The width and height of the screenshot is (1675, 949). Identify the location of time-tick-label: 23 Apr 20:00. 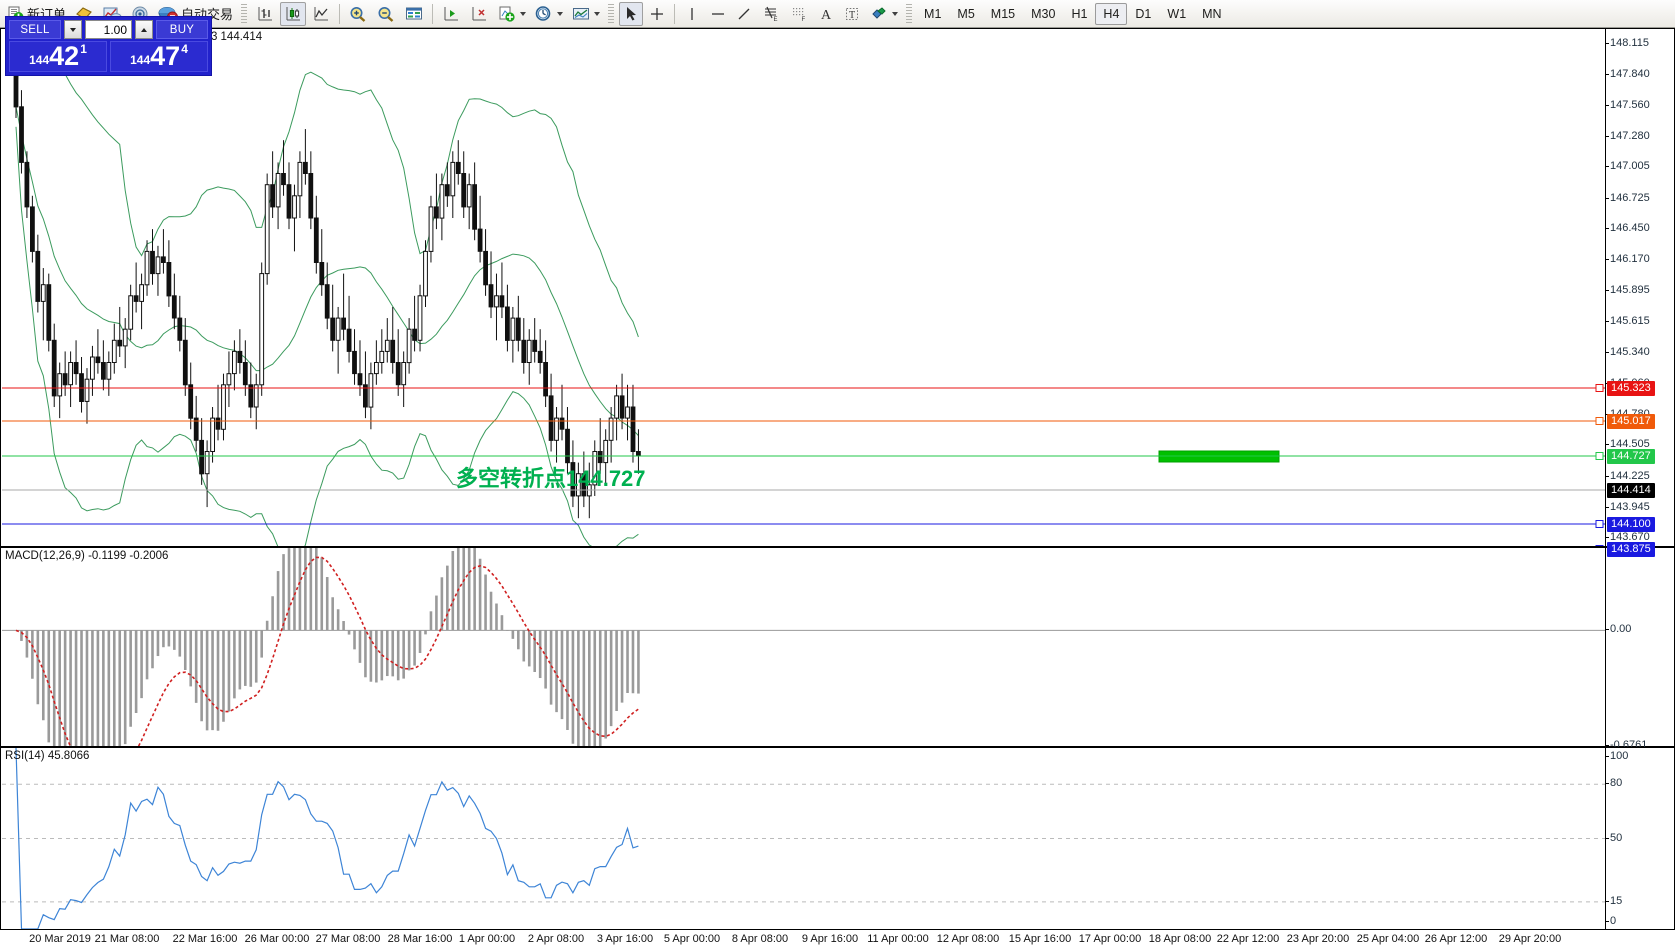
(1318, 939).